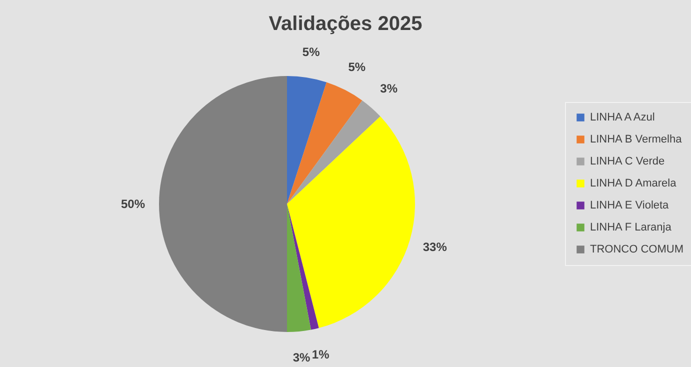  Describe the element at coordinates (630, 206) in the screenshot. I see `legend-label: LINHA E Violeta` at that location.